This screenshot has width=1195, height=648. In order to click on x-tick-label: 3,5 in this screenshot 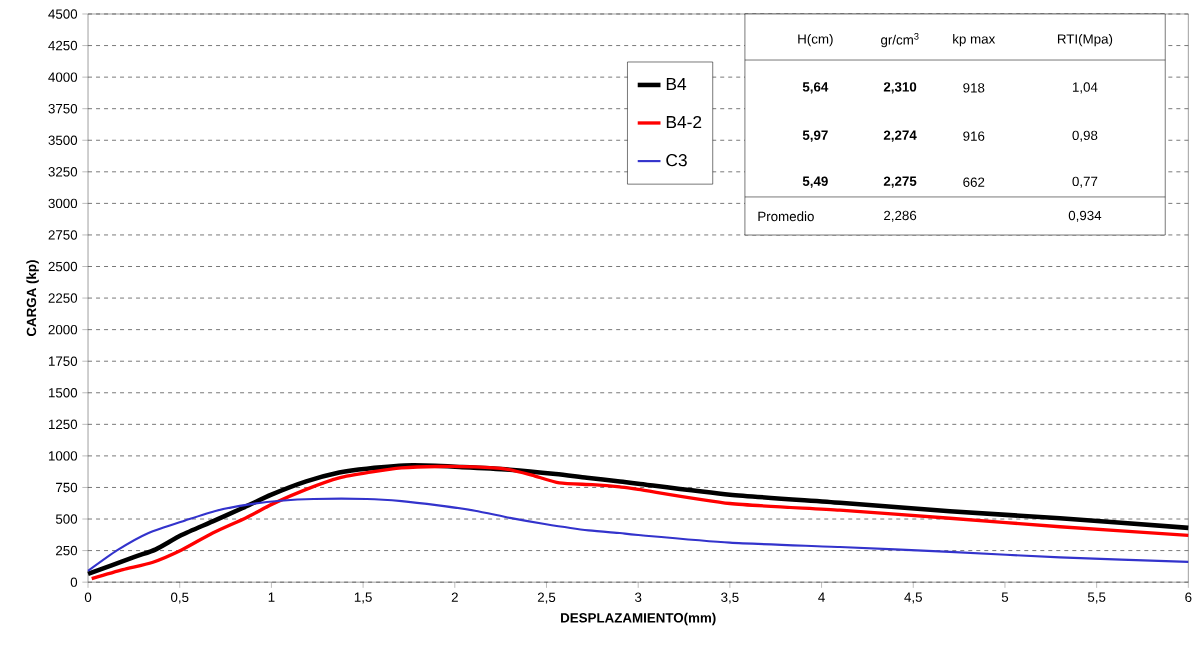, I will do `click(730, 598)`.